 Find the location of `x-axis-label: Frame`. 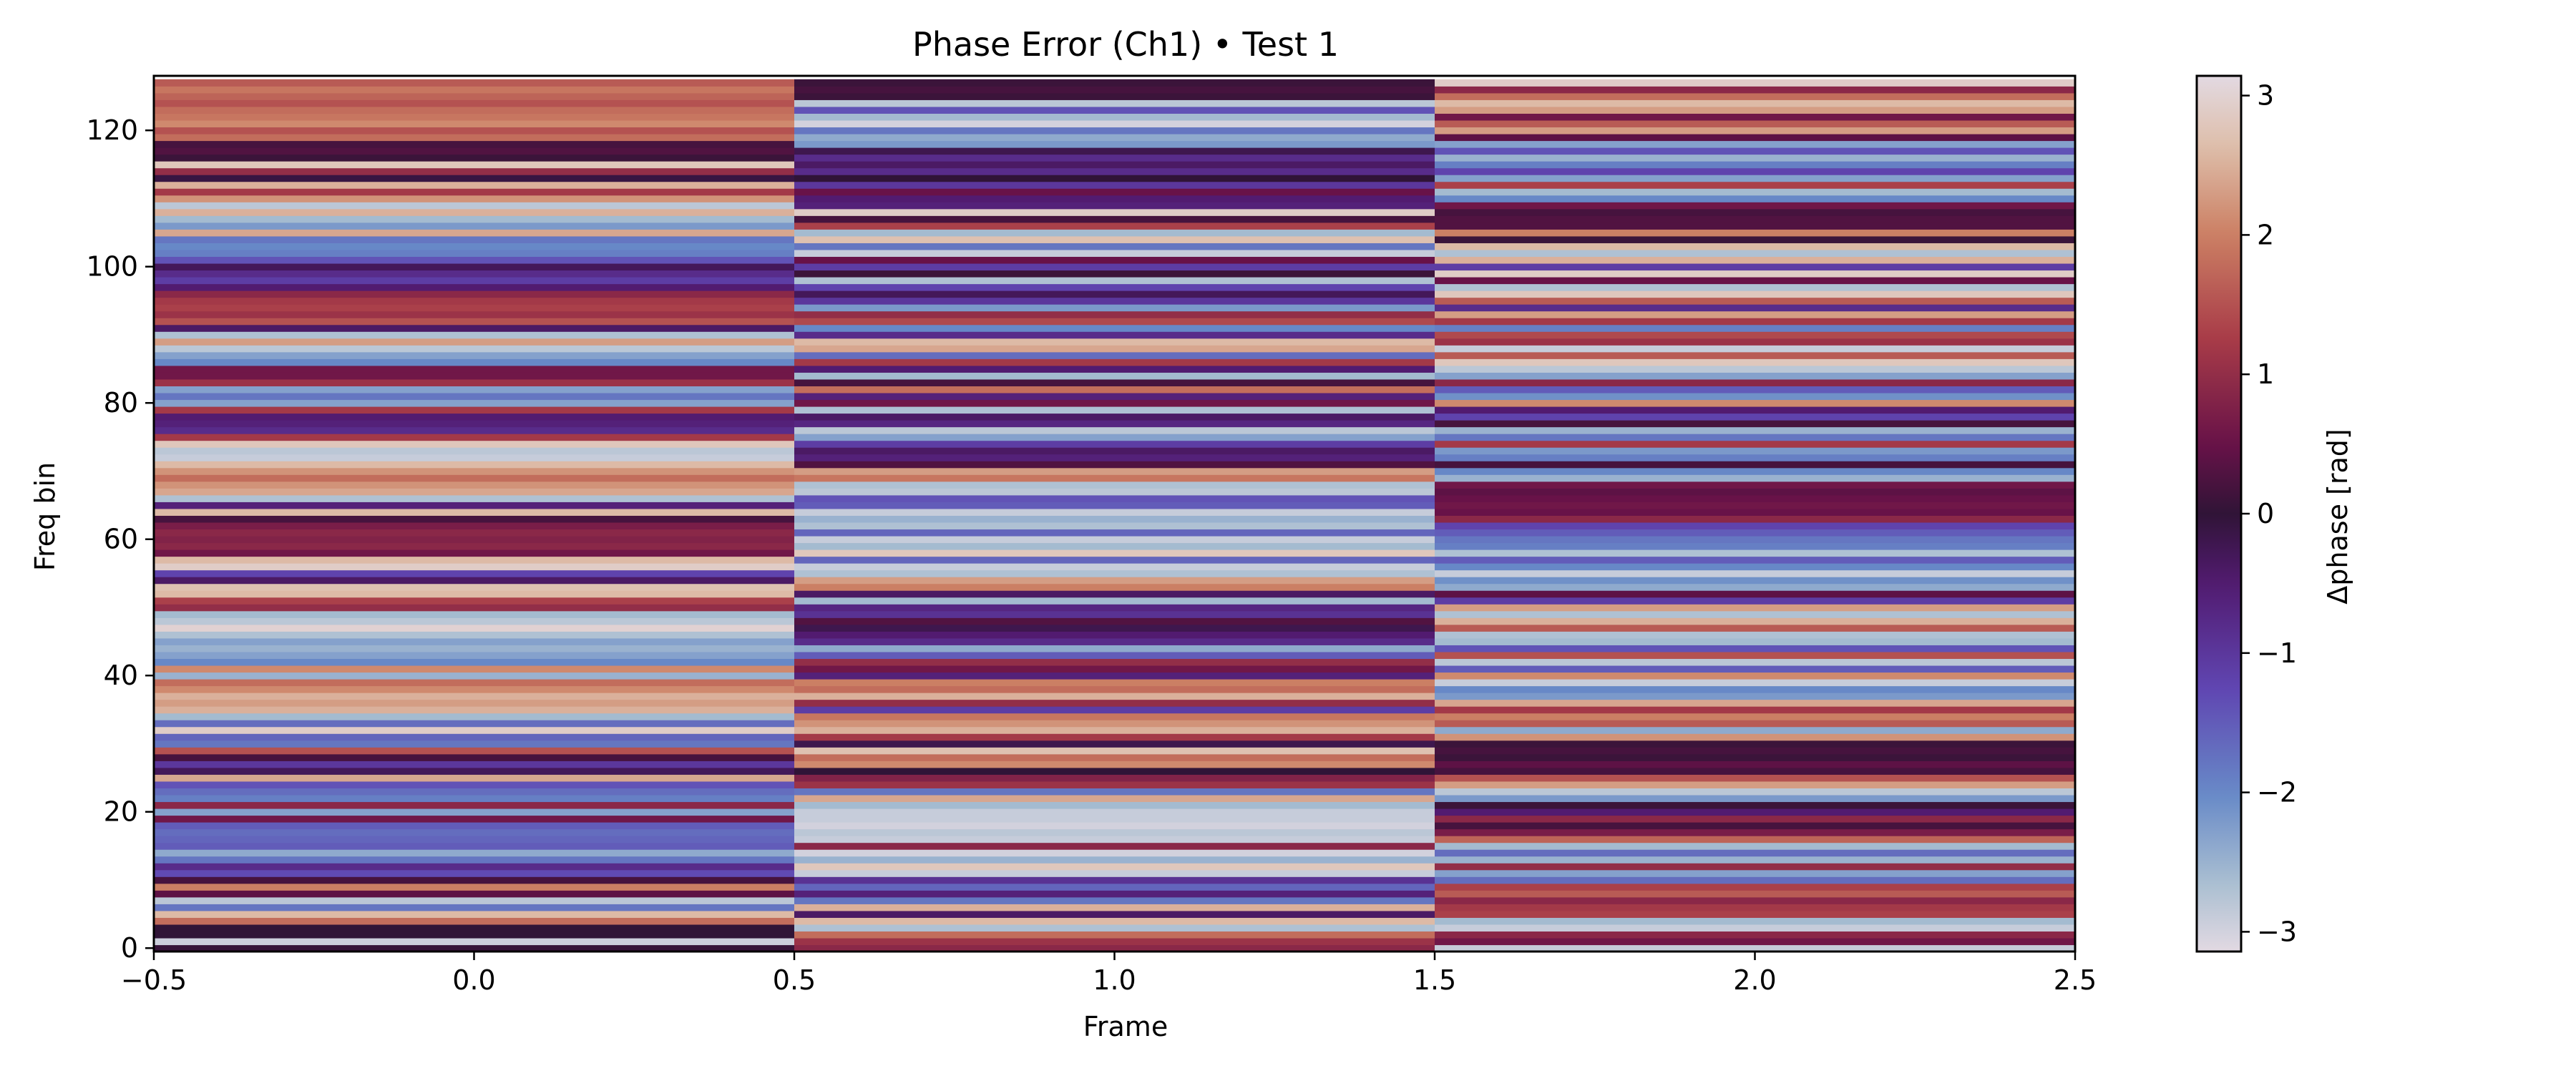

x-axis-label: Frame is located at coordinates (1125, 1027).